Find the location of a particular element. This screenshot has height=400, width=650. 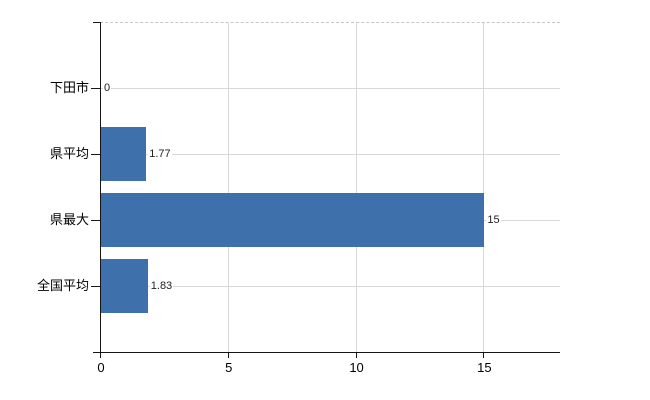

category-label: 県最大 is located at coordinates (69, 219).